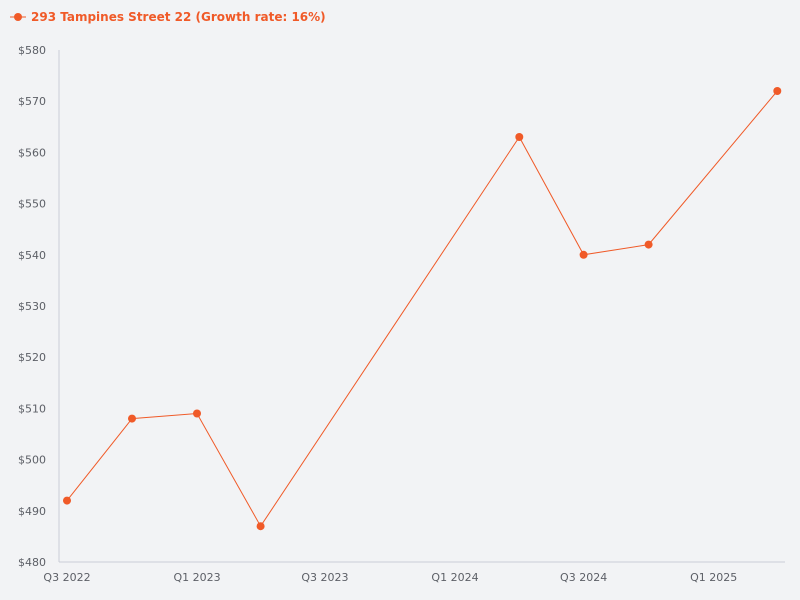  I want to click on y-tick-label: $570, so click(32, 101).